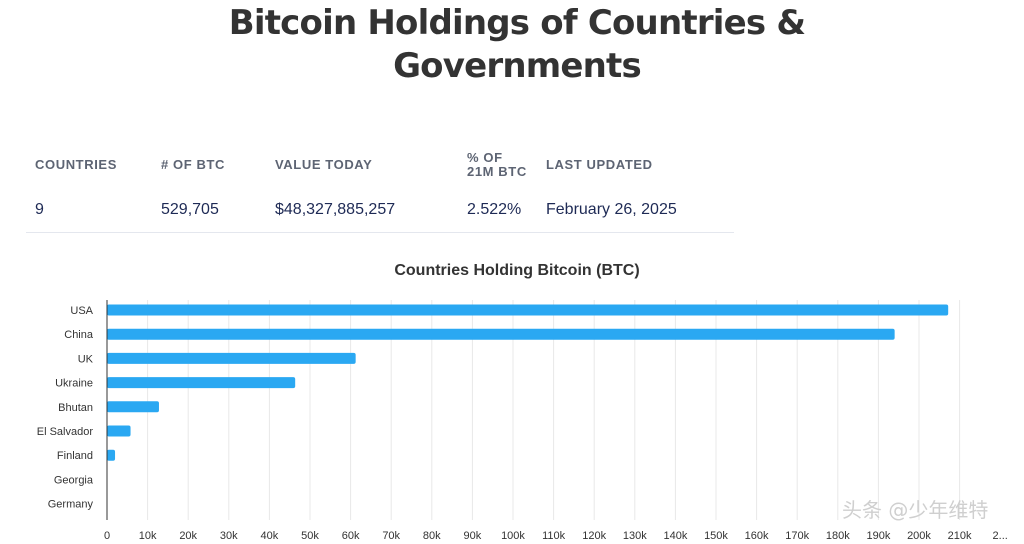 Image resolution: width=1024 pixels, height=544 pixels. What do you see at coordinates (485, 157) in the screenshot?
I see `stat-percent-label-line-1: % OF` at bounding box center [485, 157].